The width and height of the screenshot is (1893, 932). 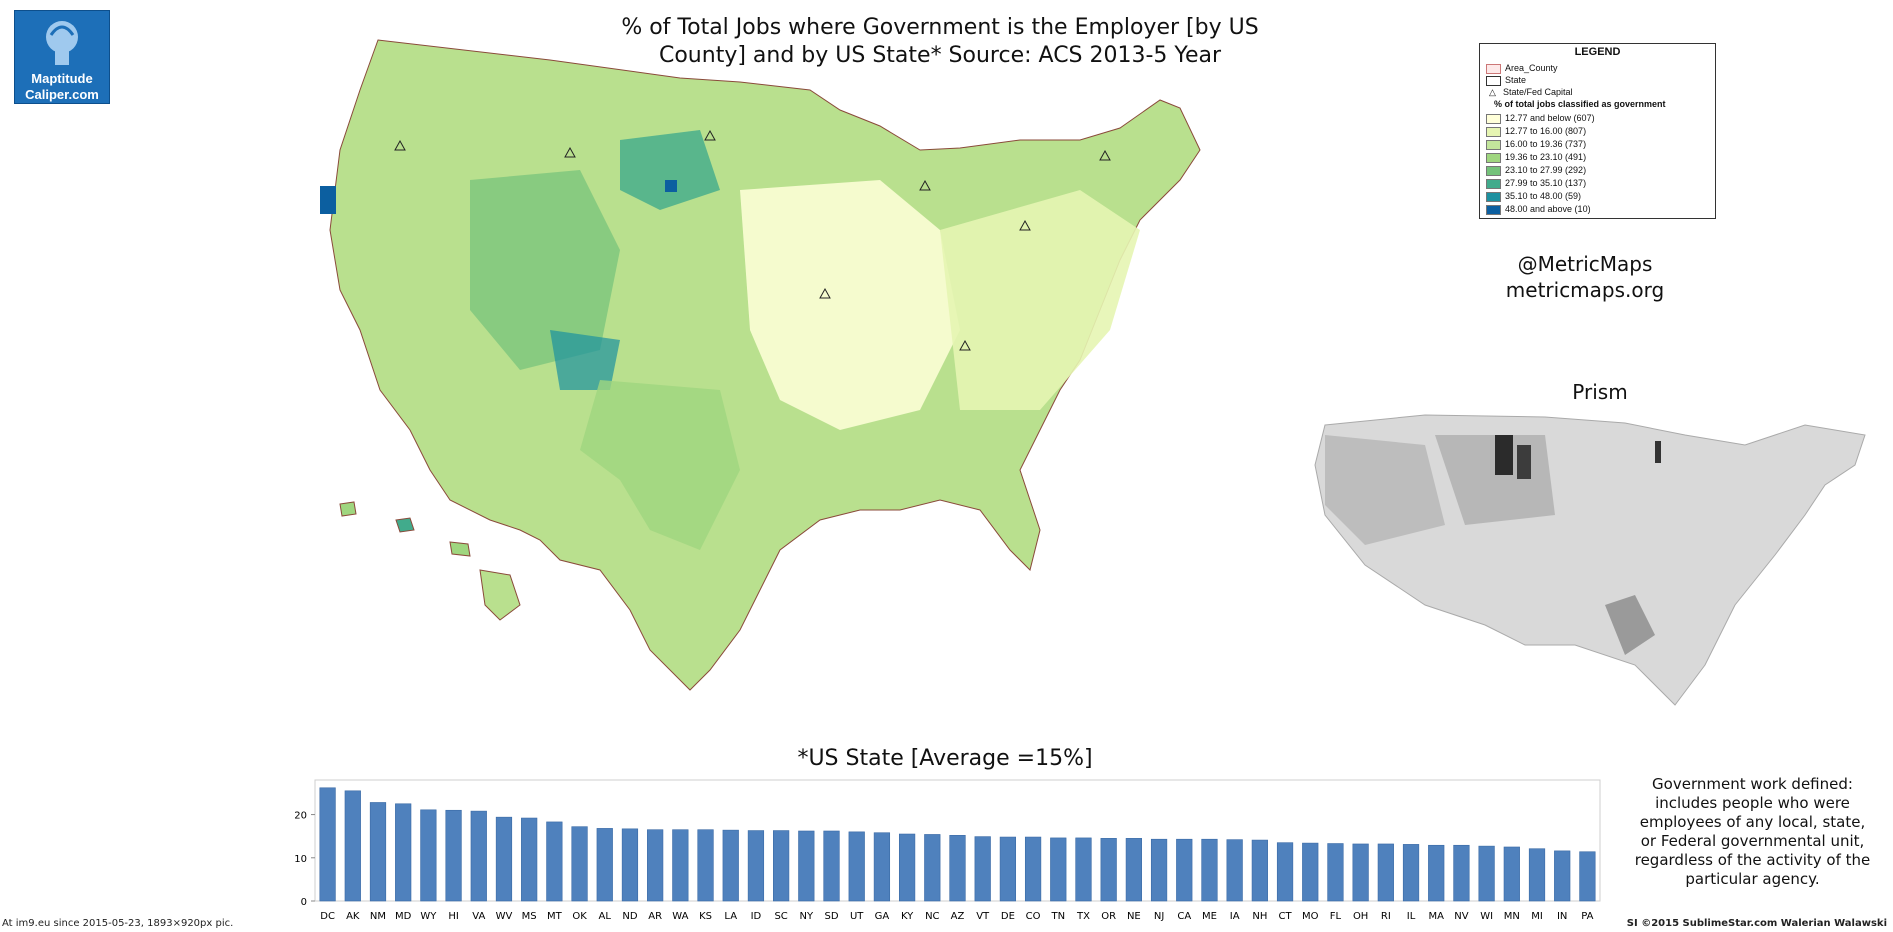 What do you see at coordinates (1587, 916) in the screenshot?
I see `x-tick-label: PA` at bounding box center [1587, 916].